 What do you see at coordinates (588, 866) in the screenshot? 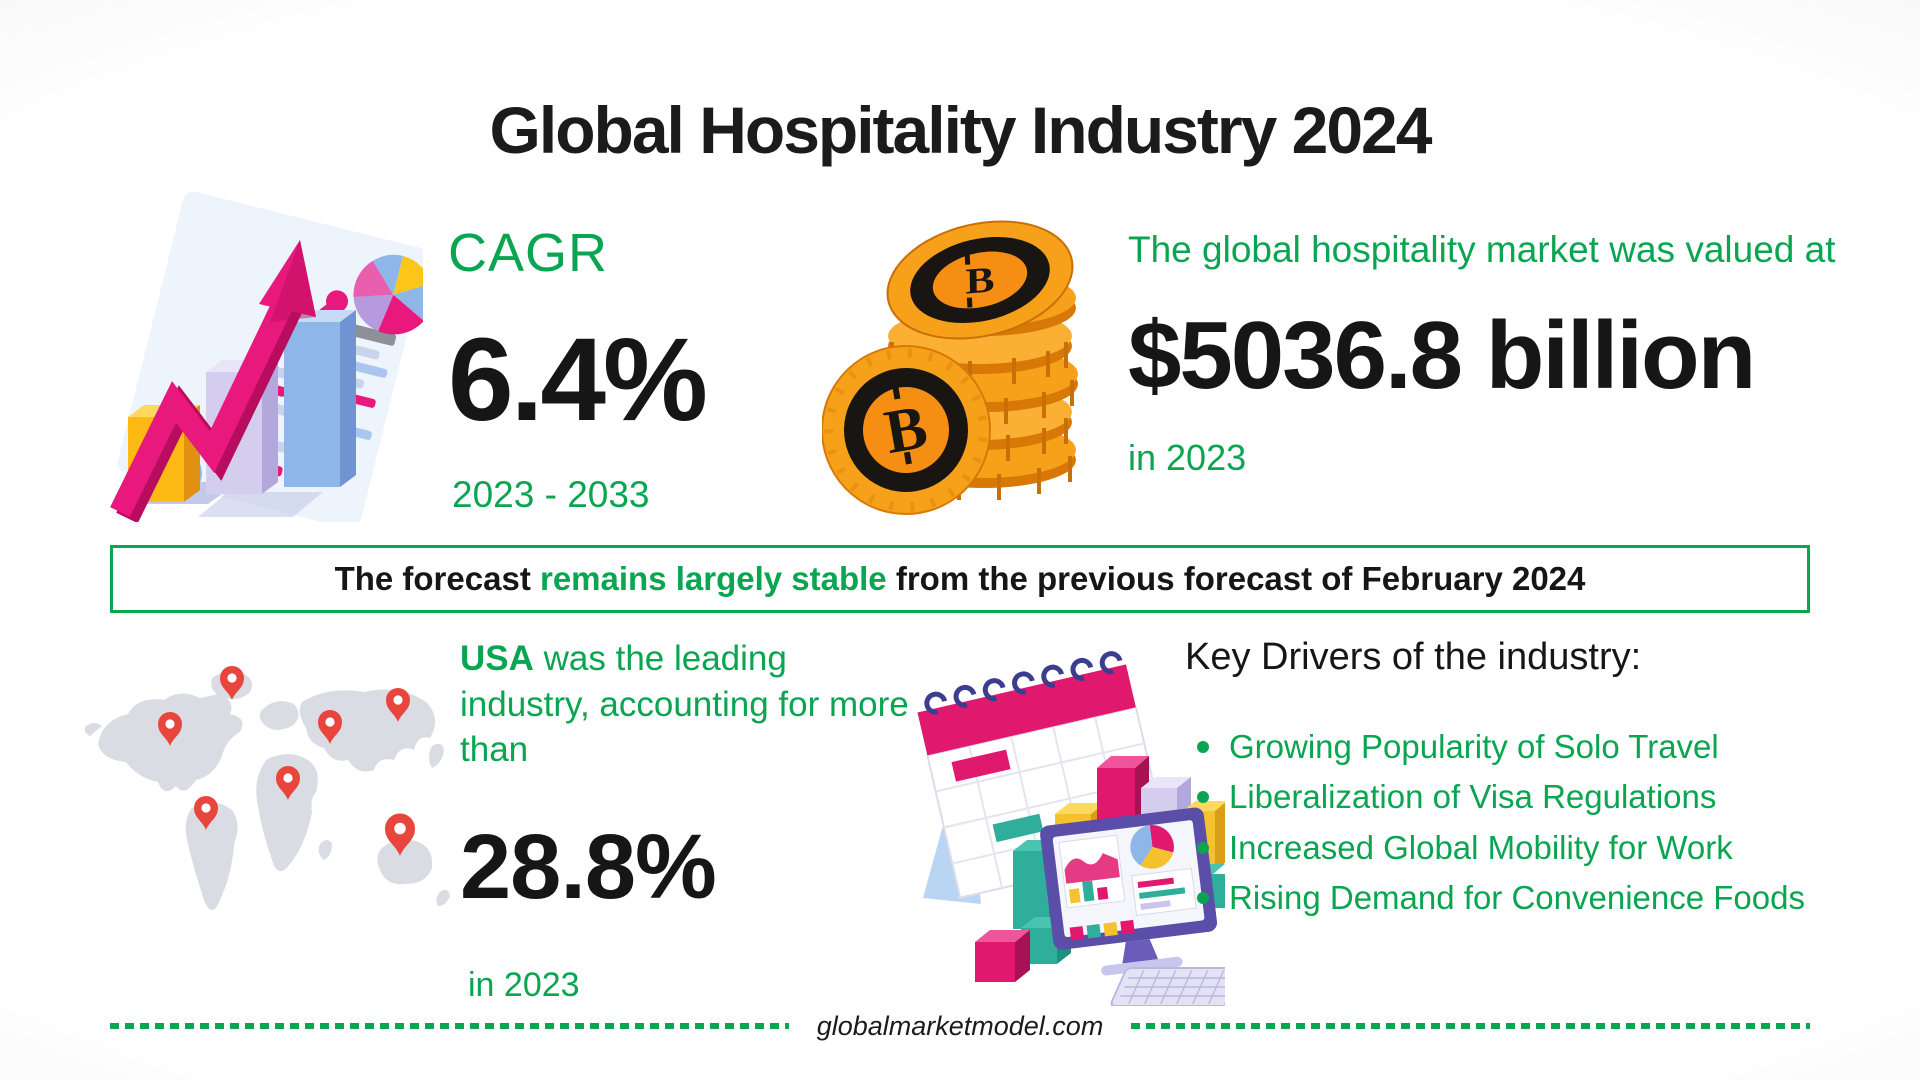
I see `leading-region-share: 28.8%` at bounding box center [588, 866].